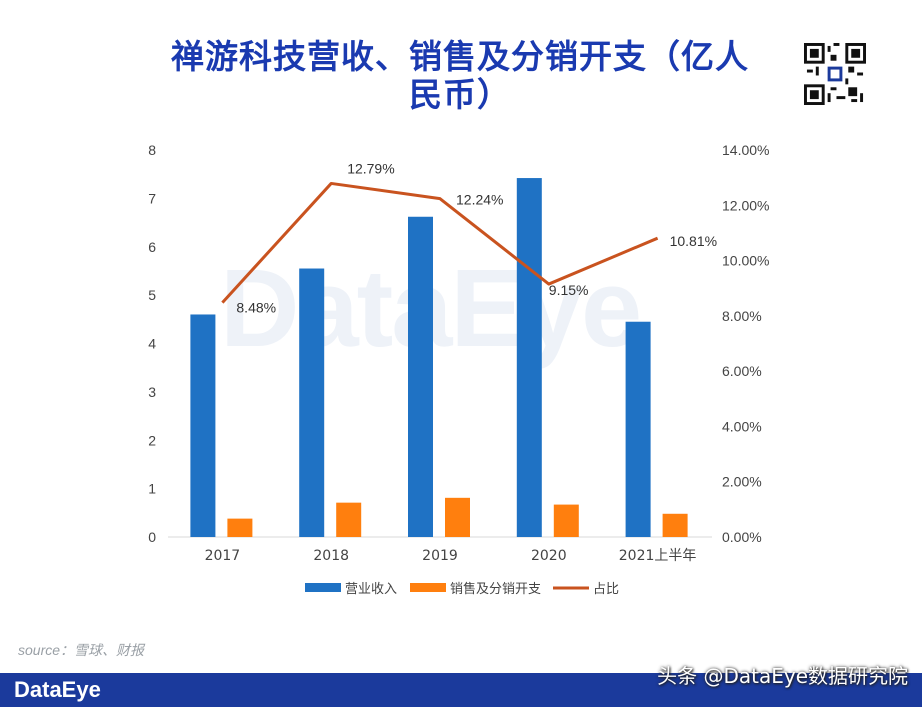  Describe the element at coordinates (152, 440) in the screenshot. I see `y-left-tick-label: 2` at that location.